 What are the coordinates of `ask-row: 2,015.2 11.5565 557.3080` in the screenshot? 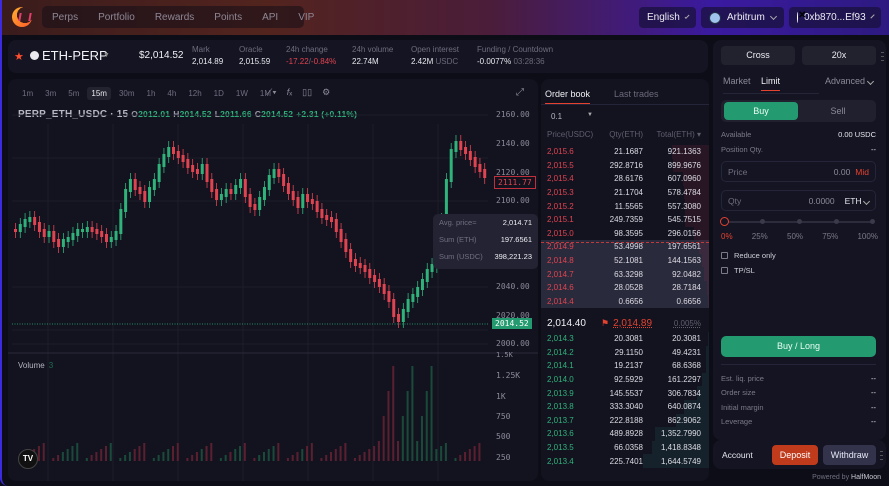 It's located at (625, 206).